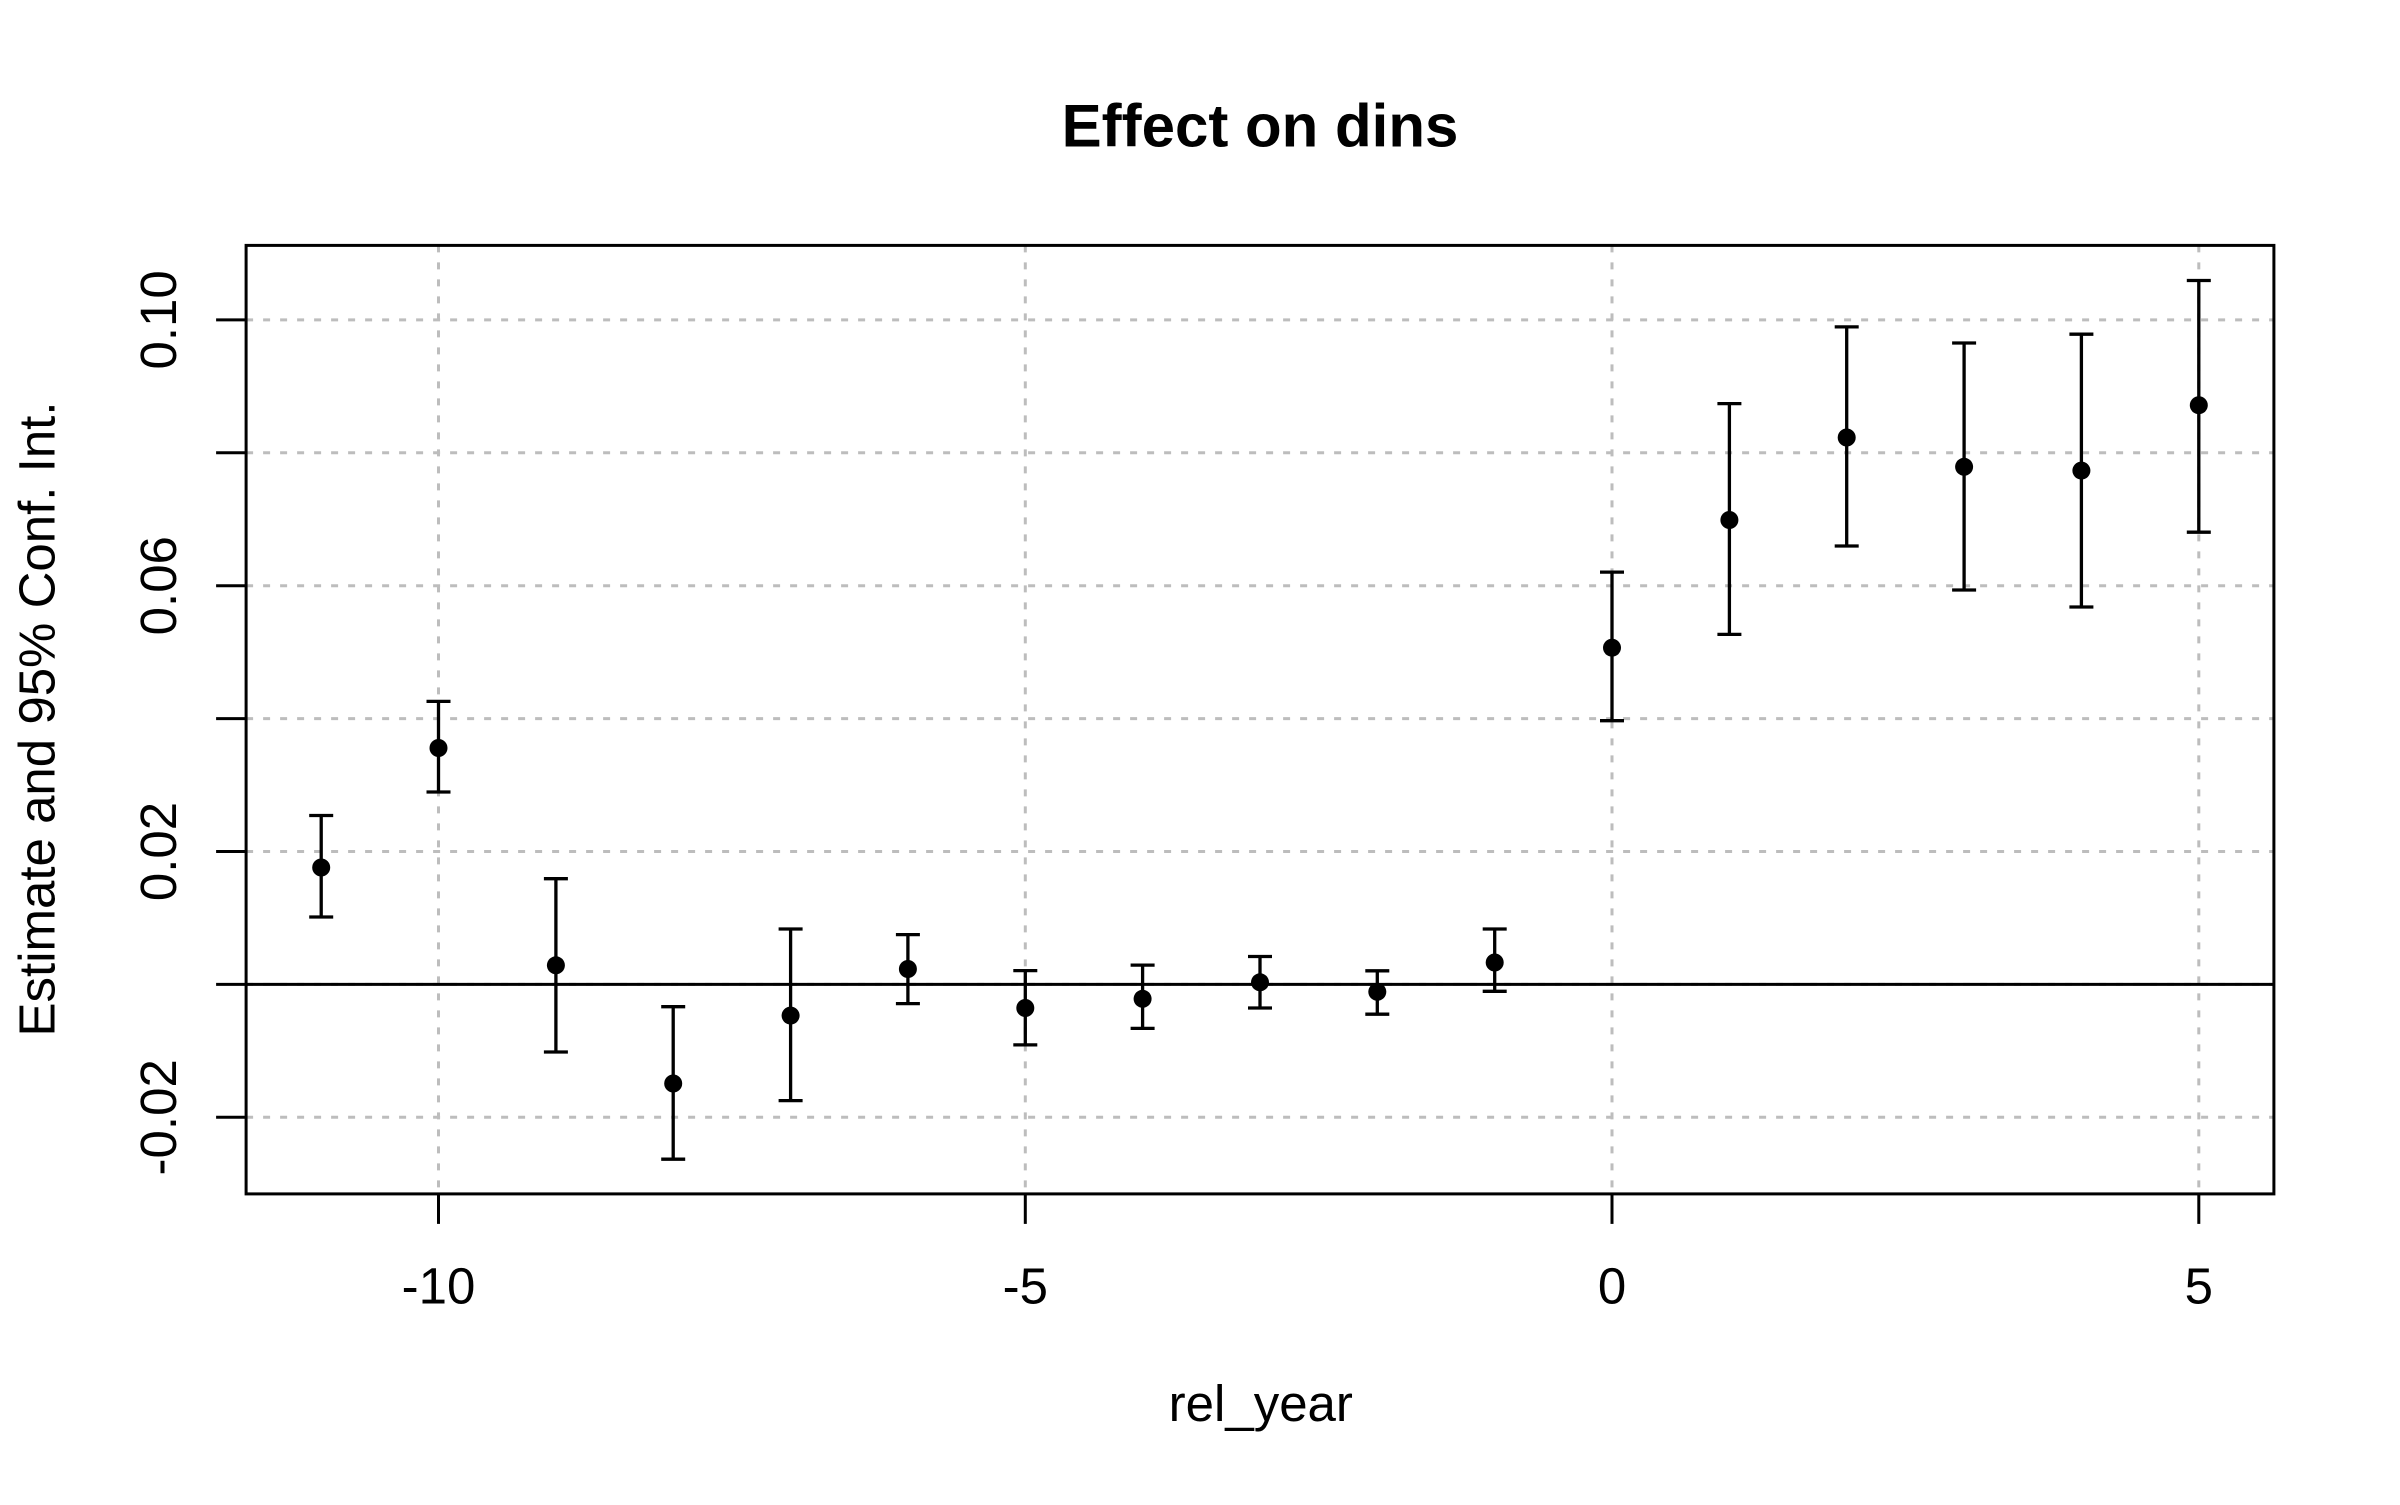  I want to click on svg-text: -10, so click(439, 1285).